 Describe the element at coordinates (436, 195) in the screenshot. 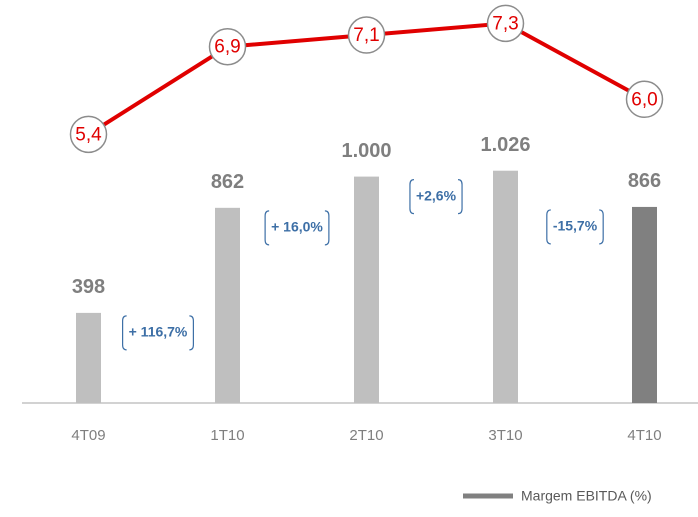

I see `growth-annotation: +2,6%` at that location.